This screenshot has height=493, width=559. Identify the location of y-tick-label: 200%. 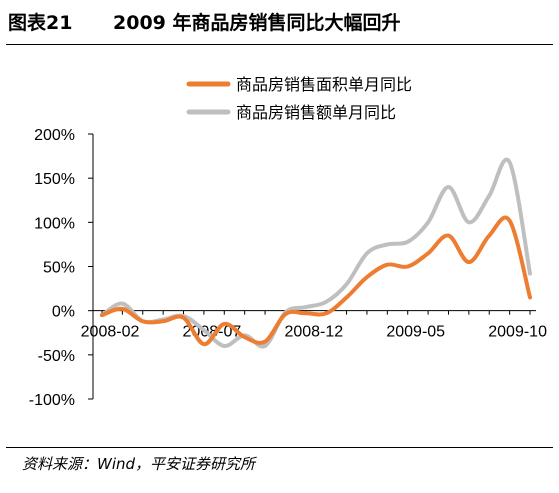
(54, 135).